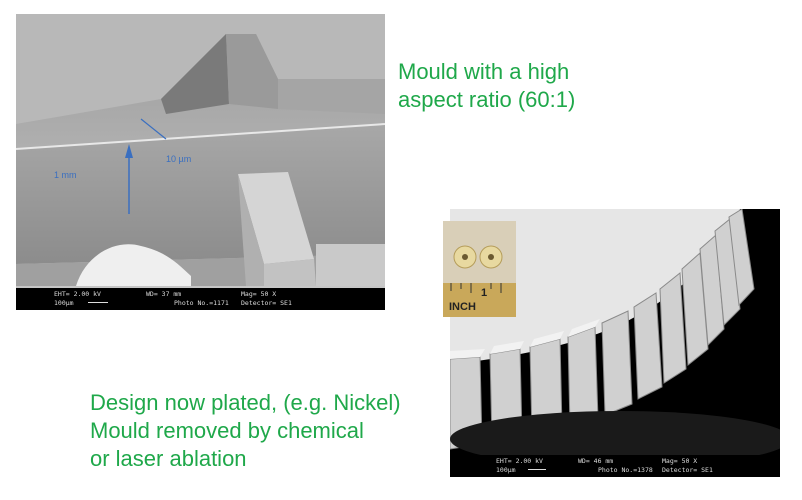  I want to click on gear-photo, so click(479, 269).